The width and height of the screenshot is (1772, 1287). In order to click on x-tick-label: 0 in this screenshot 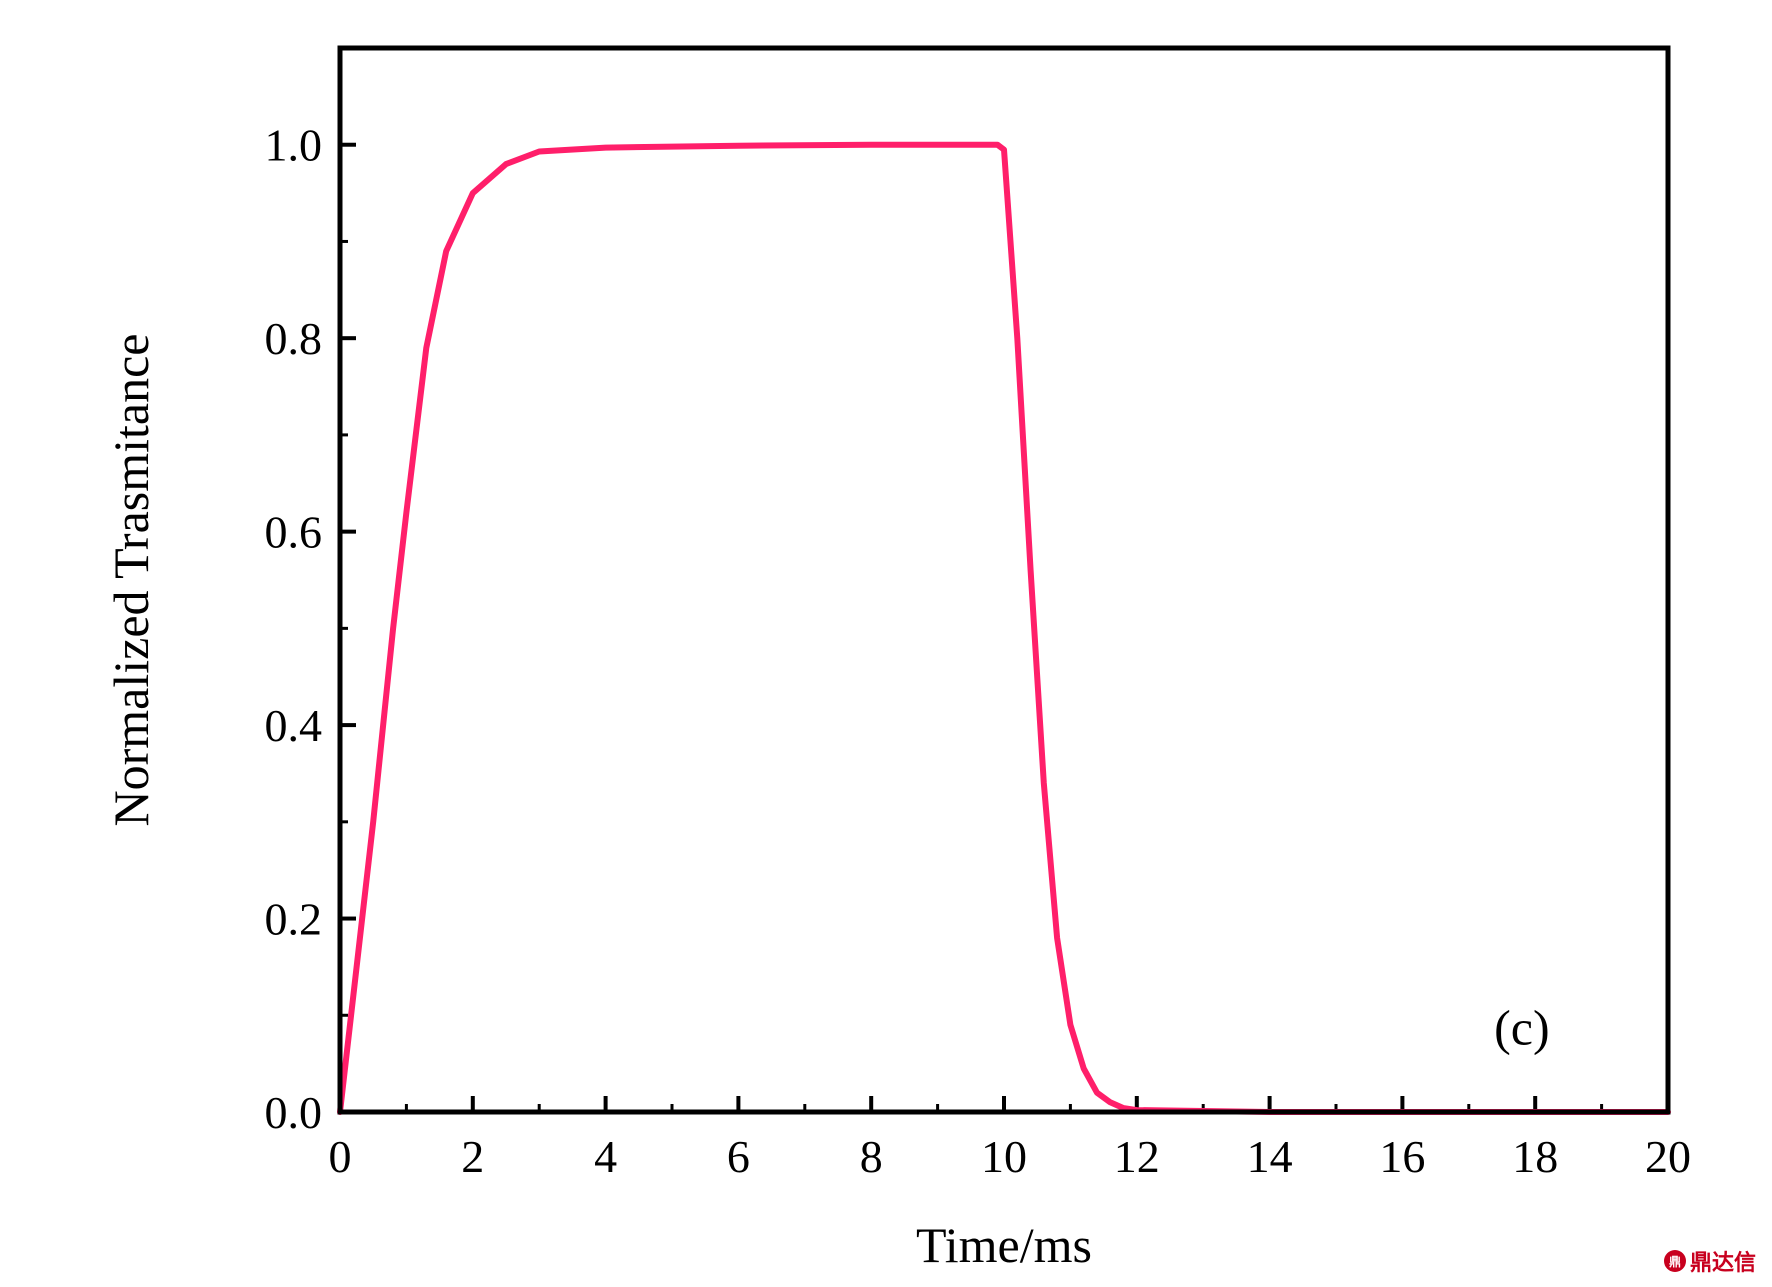, I will do `click(340, 1156)`.